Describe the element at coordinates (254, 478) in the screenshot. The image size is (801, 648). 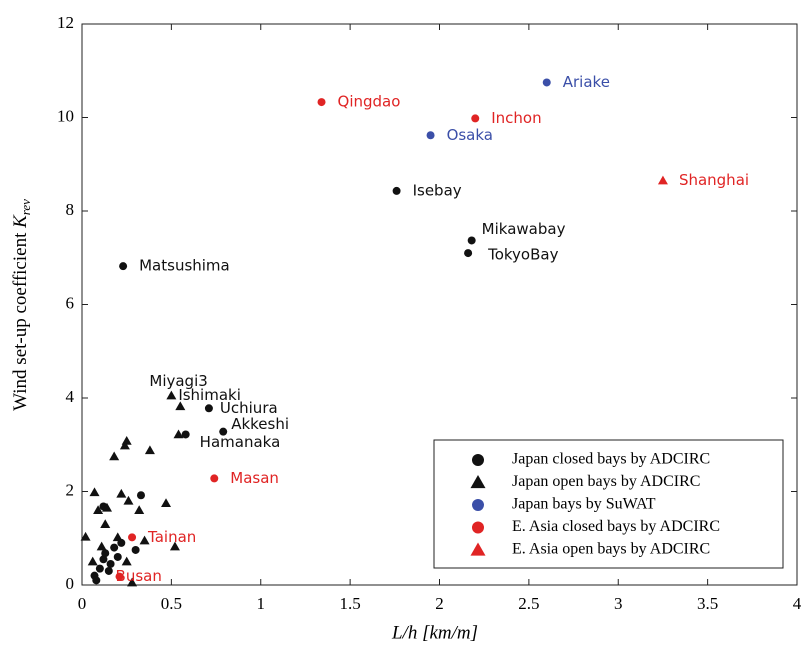
I see `point-label: Masan` at that location.